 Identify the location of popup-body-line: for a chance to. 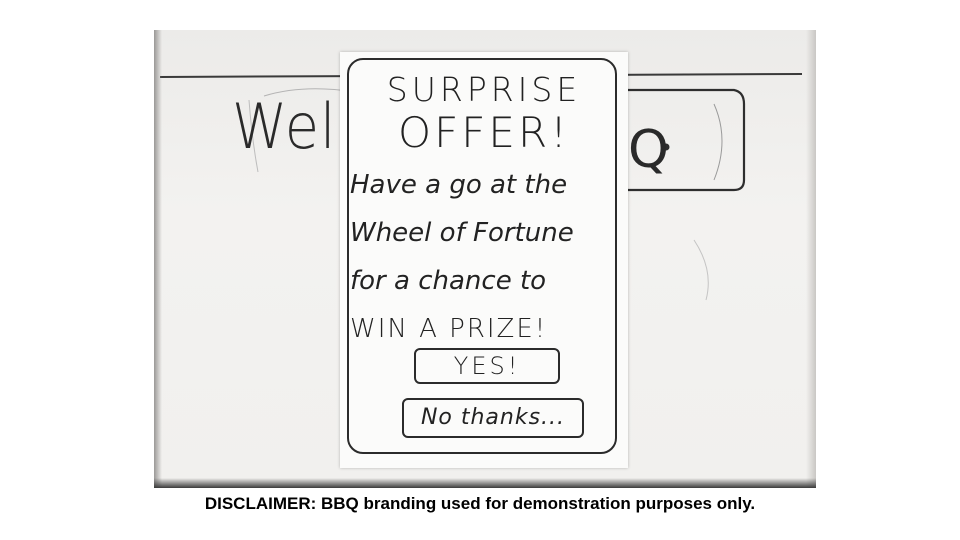
(448, 281).